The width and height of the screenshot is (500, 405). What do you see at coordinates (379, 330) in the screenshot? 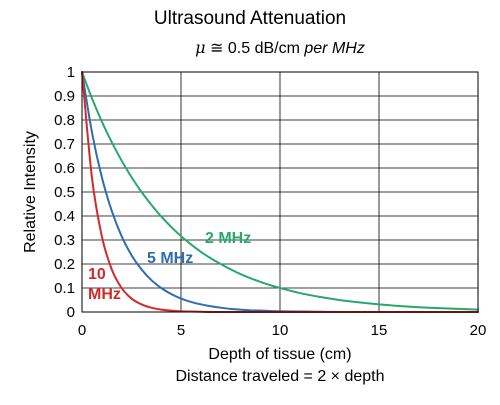
I see `x-tick-label: 15` at bounding box center [379, 330].